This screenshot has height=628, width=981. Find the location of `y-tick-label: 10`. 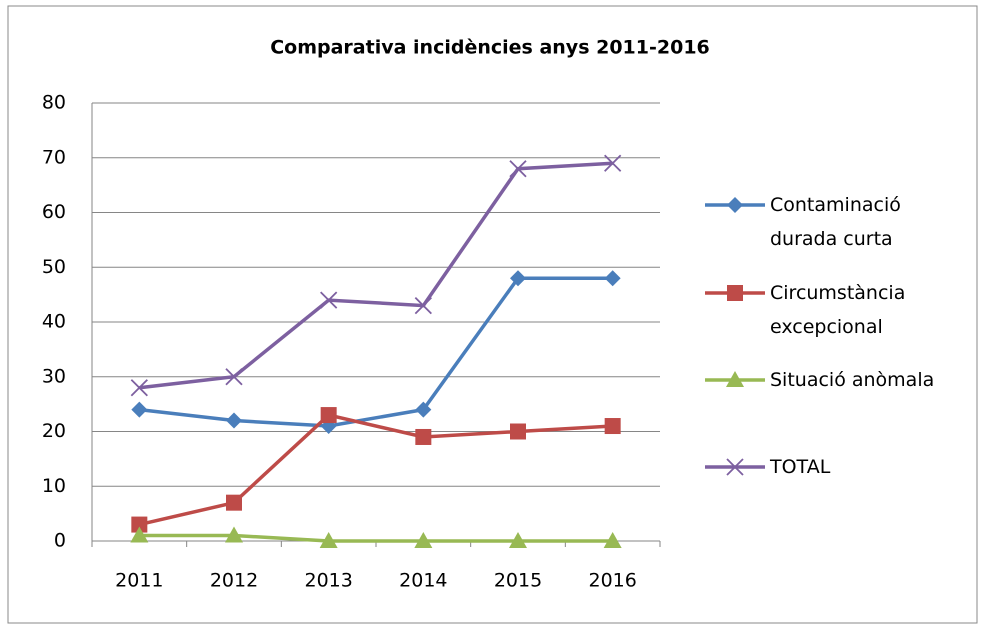

y-tick-label: 10 is located at coordinates (54, 486).